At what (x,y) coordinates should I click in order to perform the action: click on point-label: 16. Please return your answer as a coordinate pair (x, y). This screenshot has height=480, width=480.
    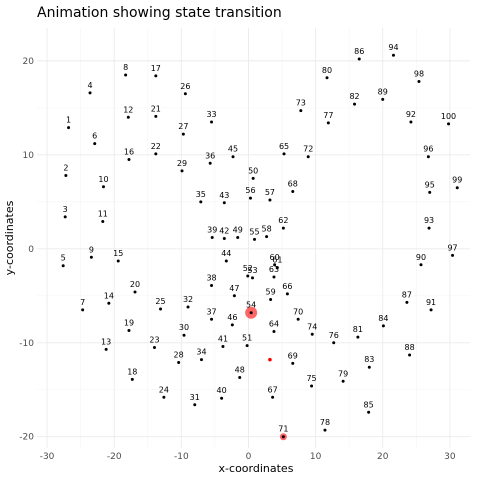
    Looking at the image, I should click on (129, 152).